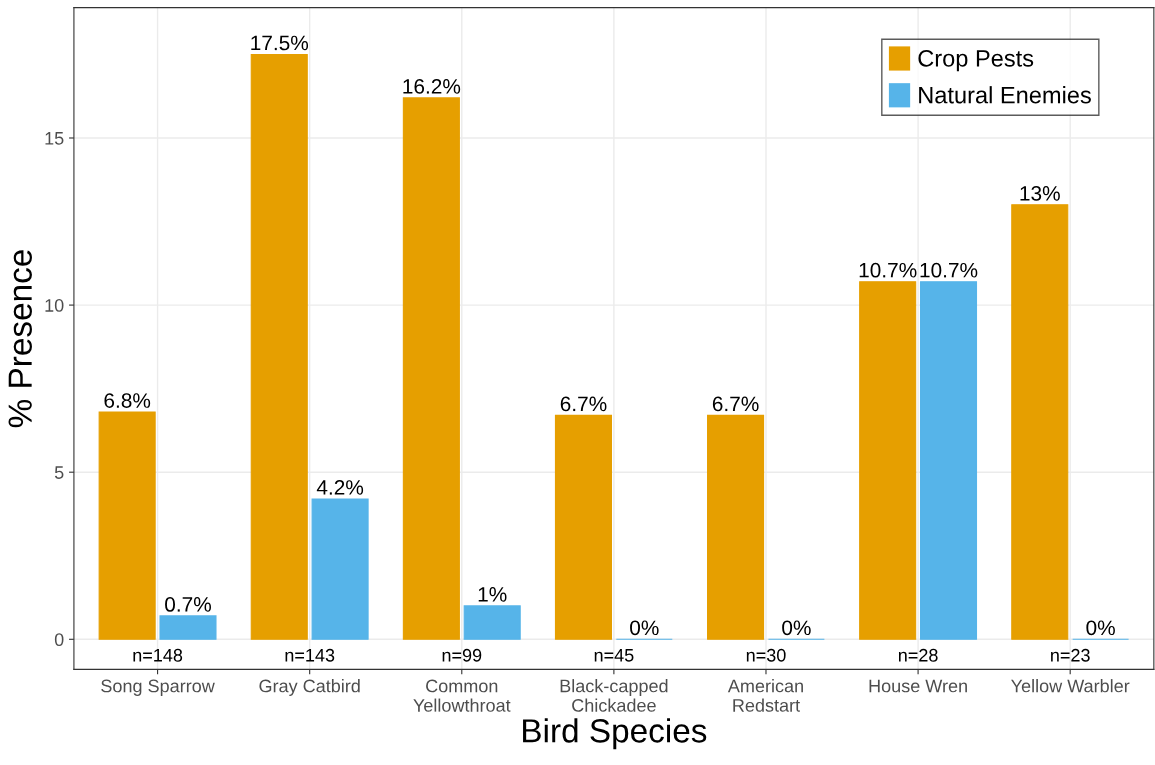 This screenshot has height=765, width=1155. What do you see at coordinates (59, 640) in the screenshot?
I see `y-tick-label: 0` at bounding box center [59, 640].